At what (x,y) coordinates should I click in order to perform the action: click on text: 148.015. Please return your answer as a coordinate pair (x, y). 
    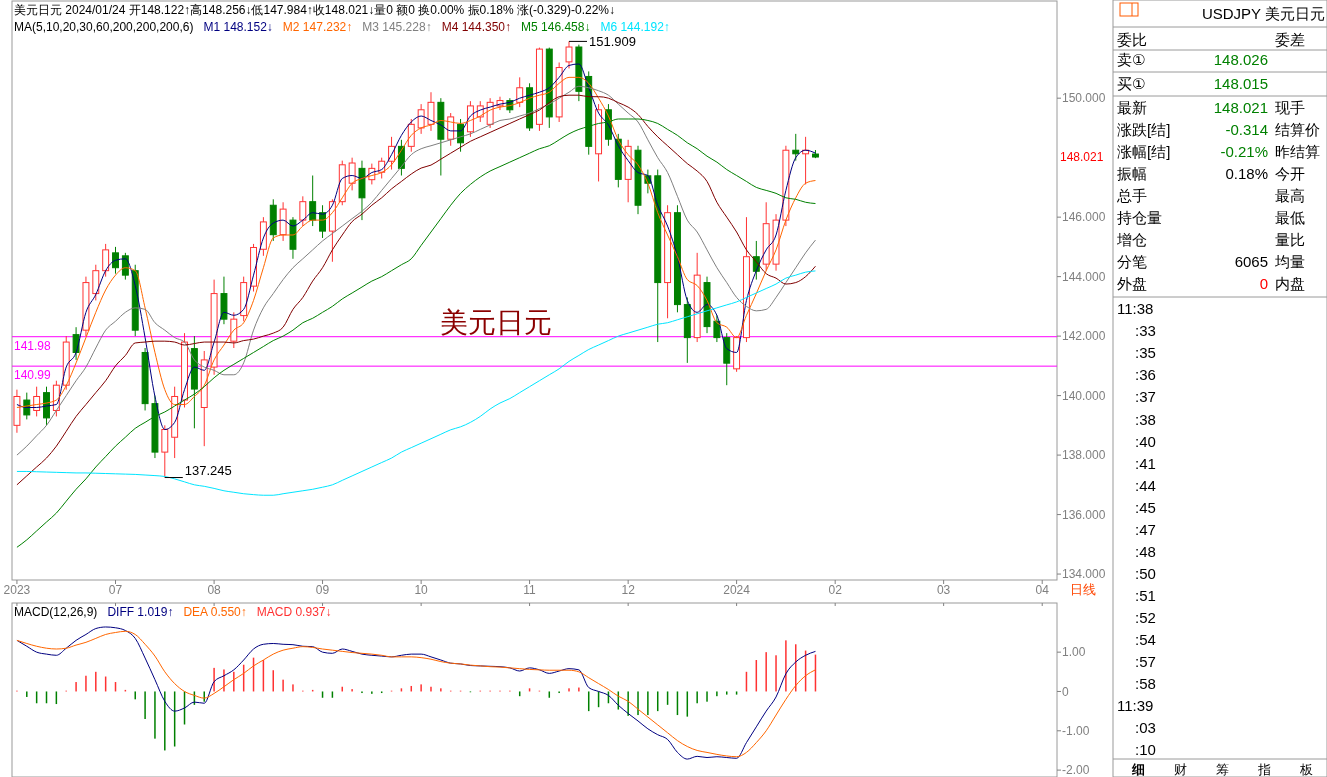
    Looking at the image, I should click on (1240, 84).